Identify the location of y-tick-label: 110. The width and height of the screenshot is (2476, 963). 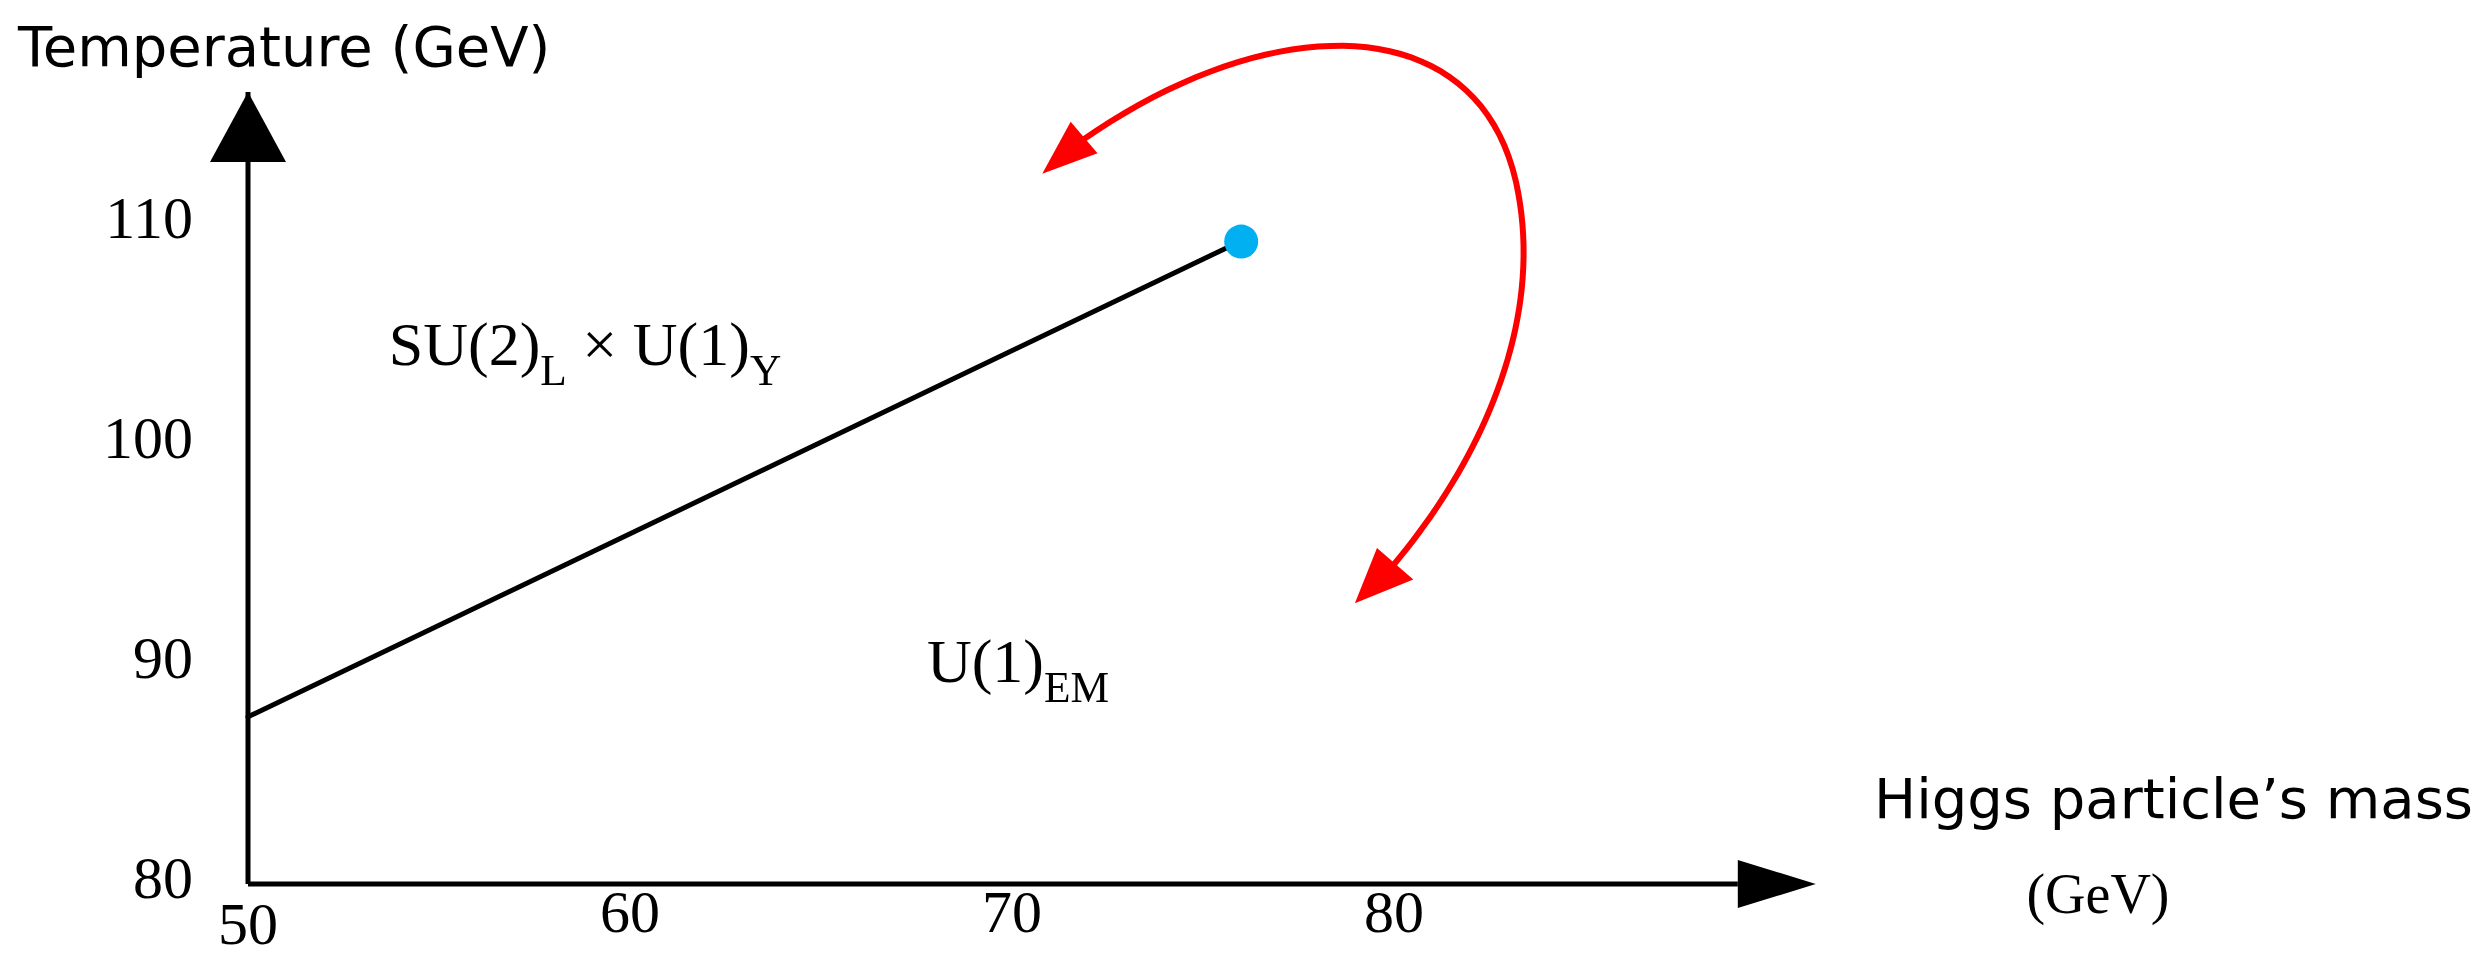
(149, 217).